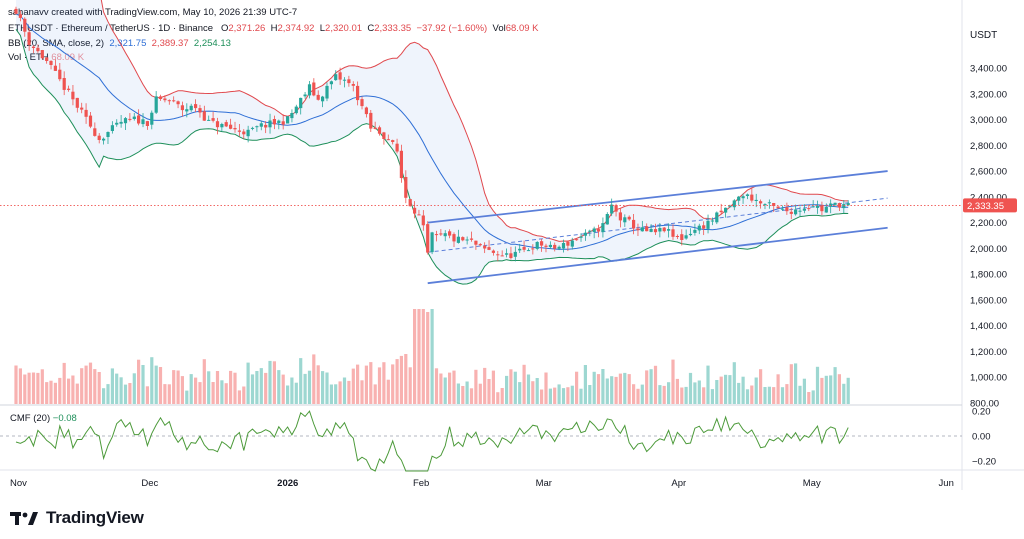 The height and width of the screenshot is (539, 1024). What do you see at coordinates (247, 28) in the screenshot?
I see `open-value: 2,371.26` at bounding box center [247, 28].